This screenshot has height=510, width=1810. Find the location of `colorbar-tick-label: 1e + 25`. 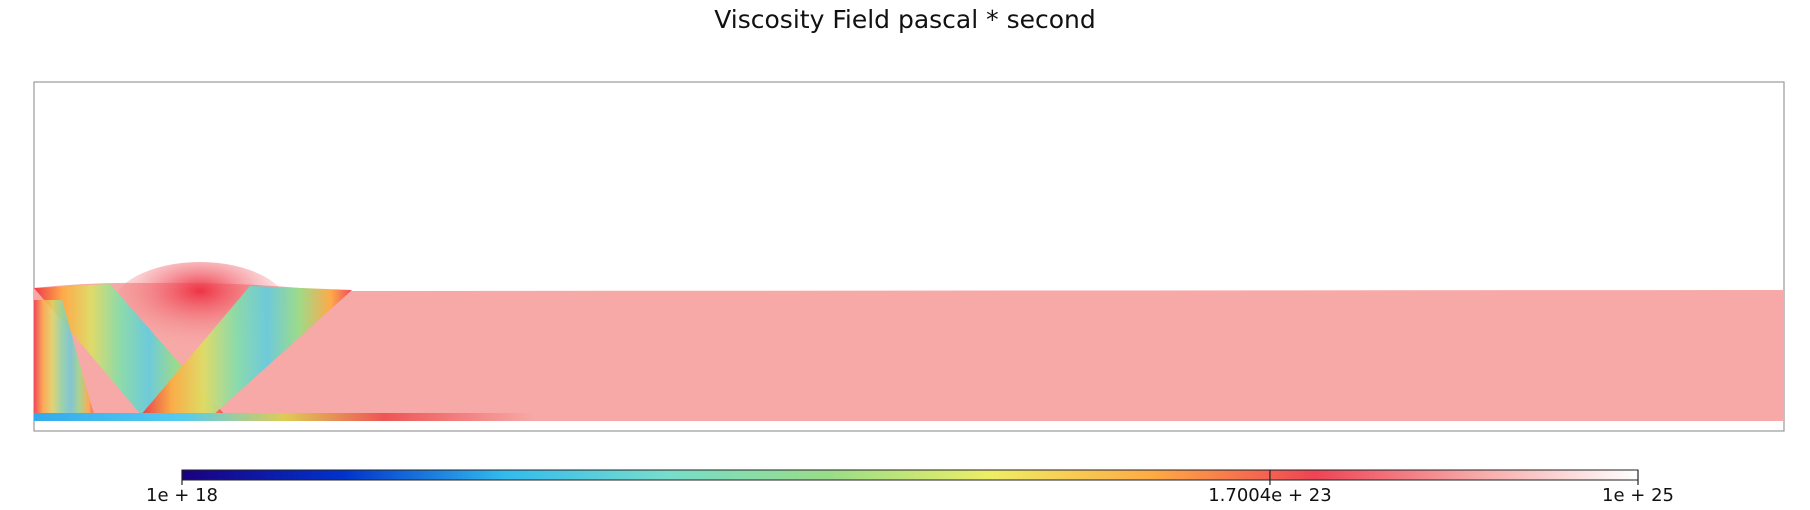

colorbar-tick-label: 1e + 25 is located at coordinates (1638, 495).